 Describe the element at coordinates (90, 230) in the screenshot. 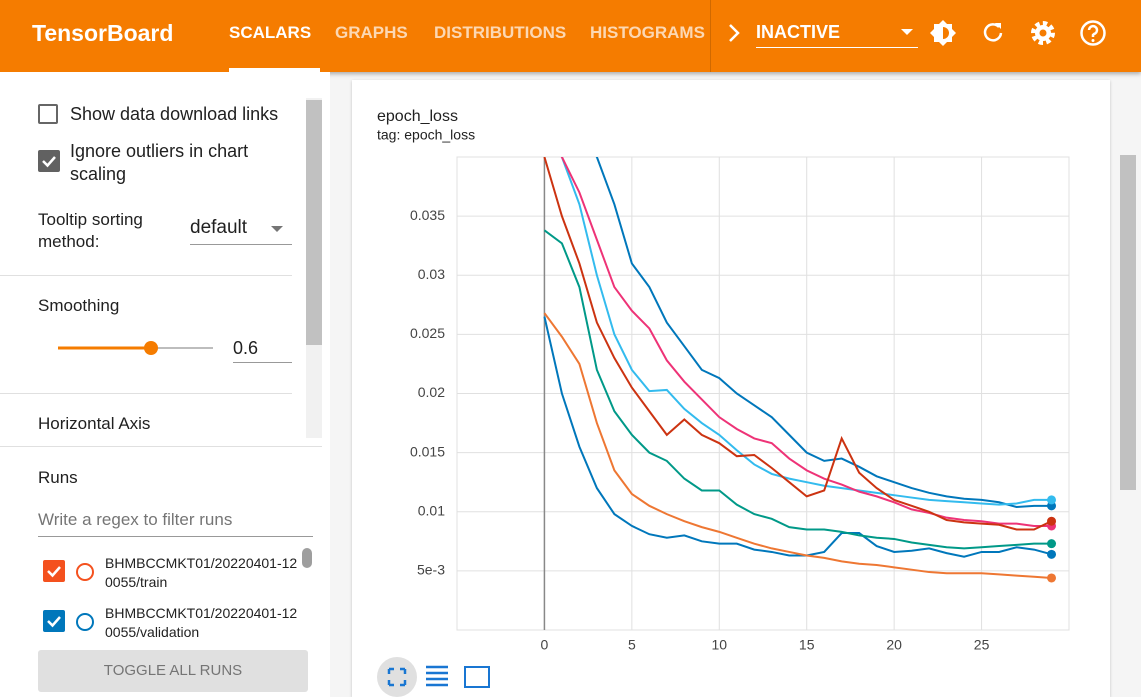

I see `tooltip-label: Tooltip sorting method:` at that location.